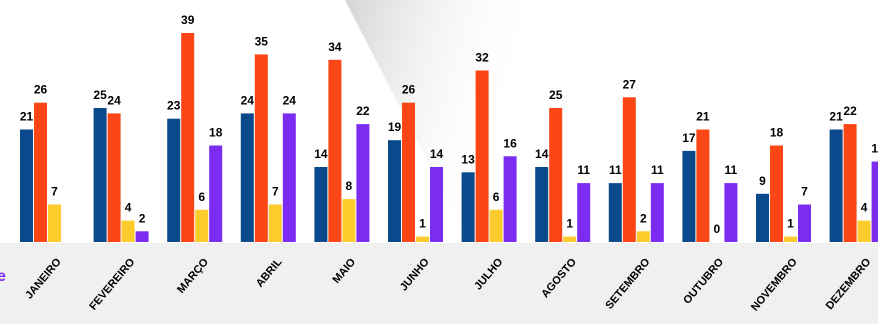 This screenshot has width=878, height=324. Describe the element at coordinates (395, 127) in the screenshot. I see `data-label-junho-series-1: 19` at that location.